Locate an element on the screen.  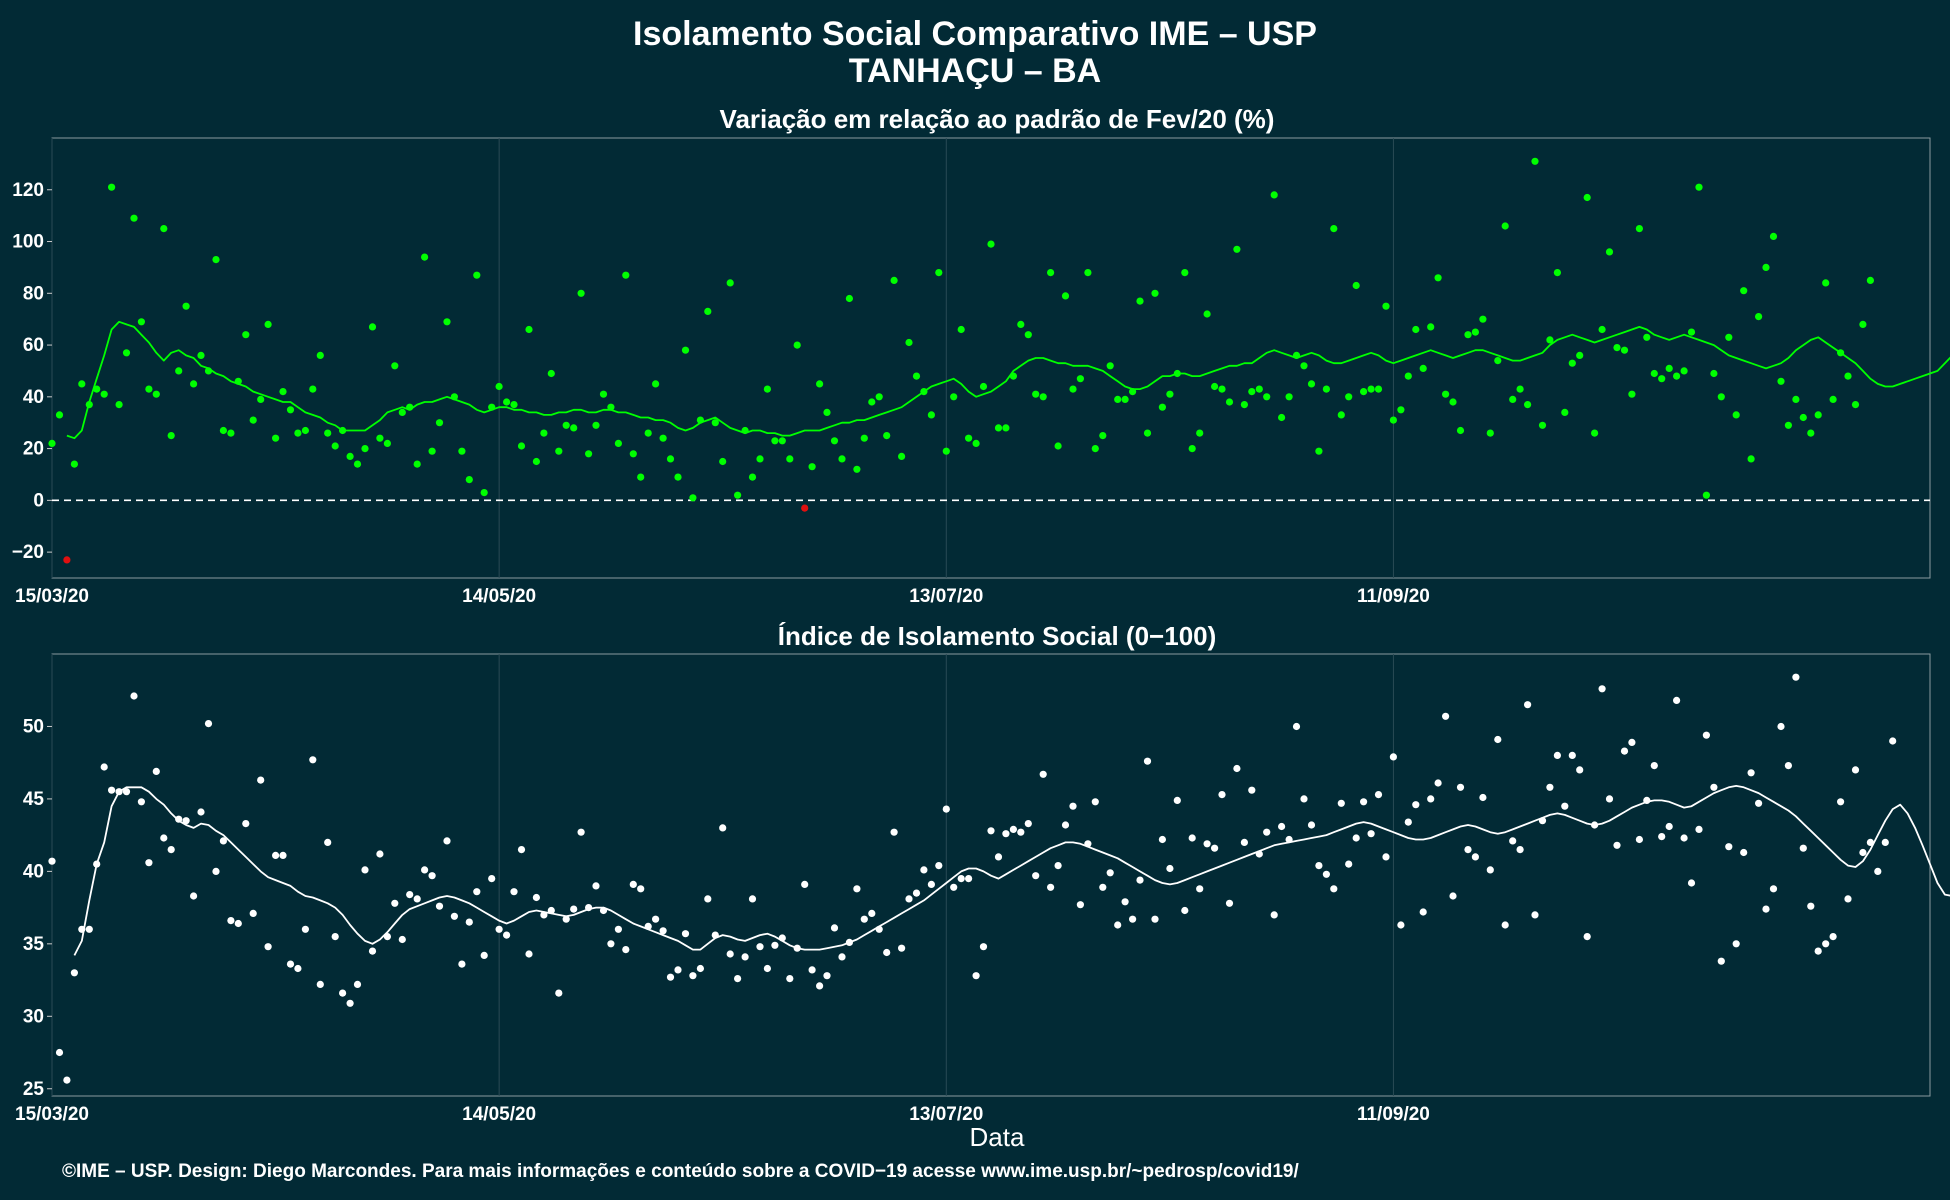
x-tick-label-2: 13/07/20 is located at coordinates (946, 1114).